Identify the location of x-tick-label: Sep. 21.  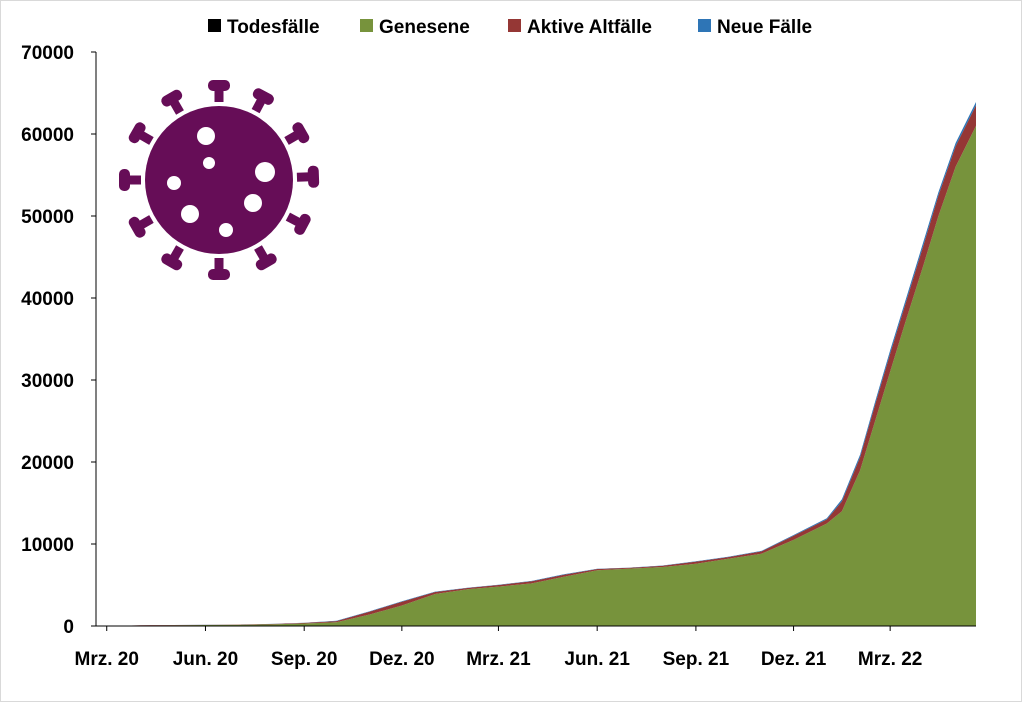
(696, 659).